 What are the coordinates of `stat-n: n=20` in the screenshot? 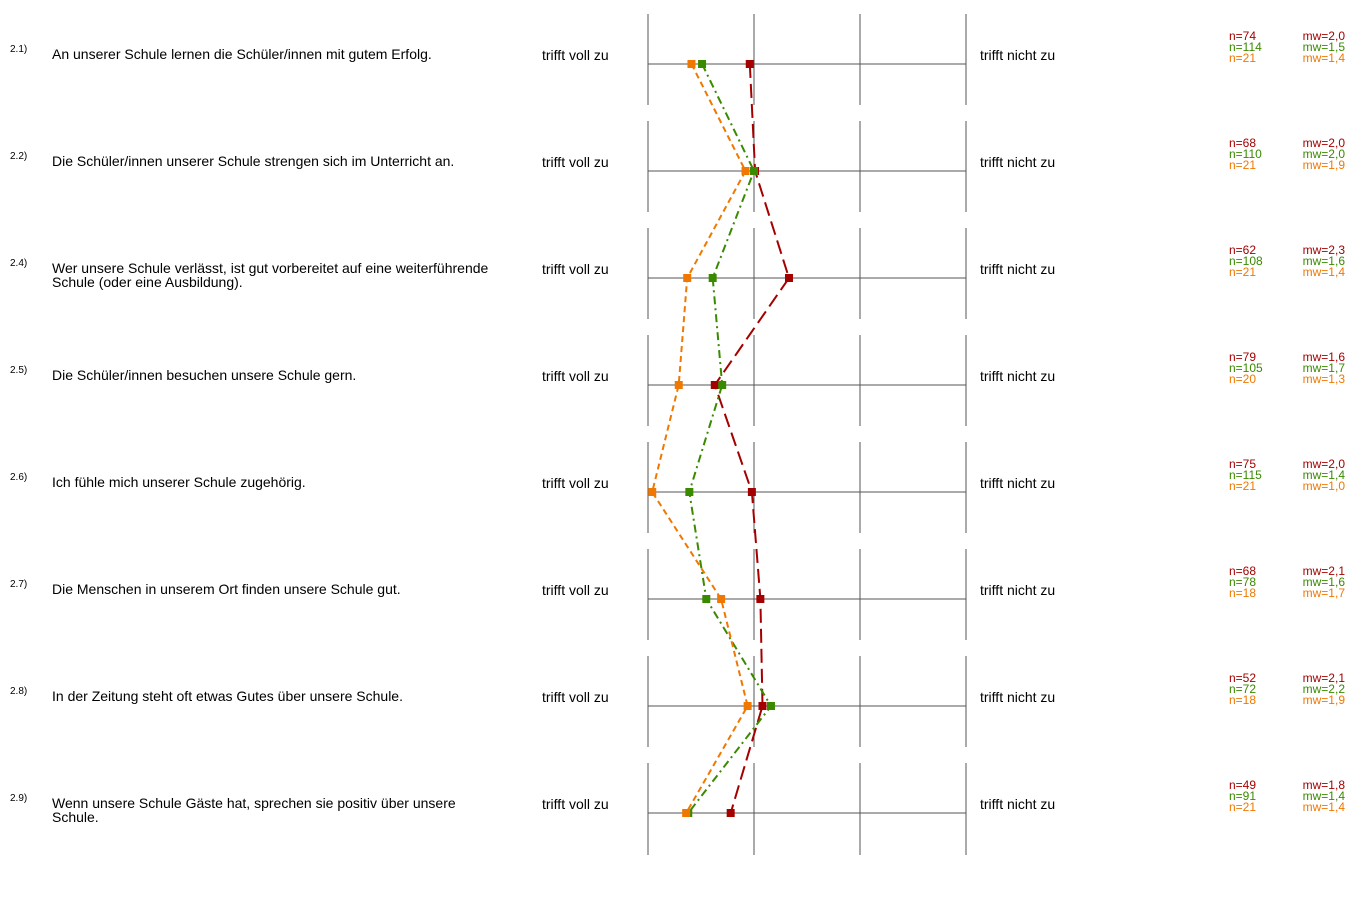 It's located at (1243, 379).